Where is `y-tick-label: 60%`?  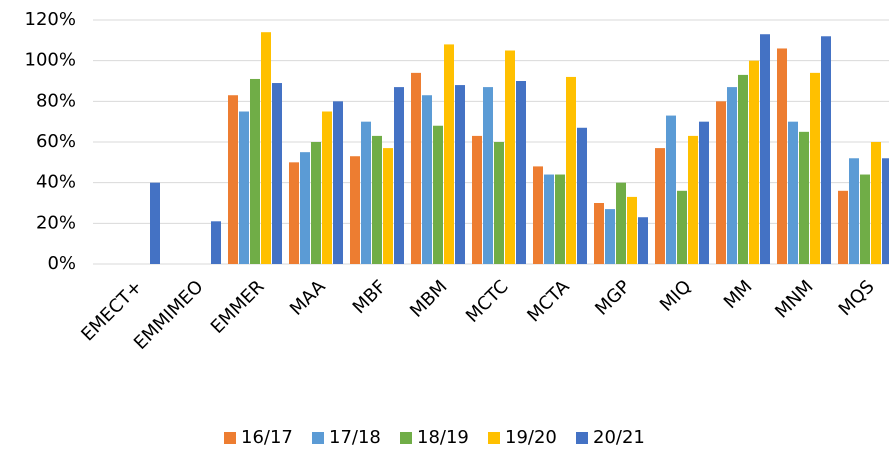 y-tick-label: 60% is located at coordinates (56, 141).